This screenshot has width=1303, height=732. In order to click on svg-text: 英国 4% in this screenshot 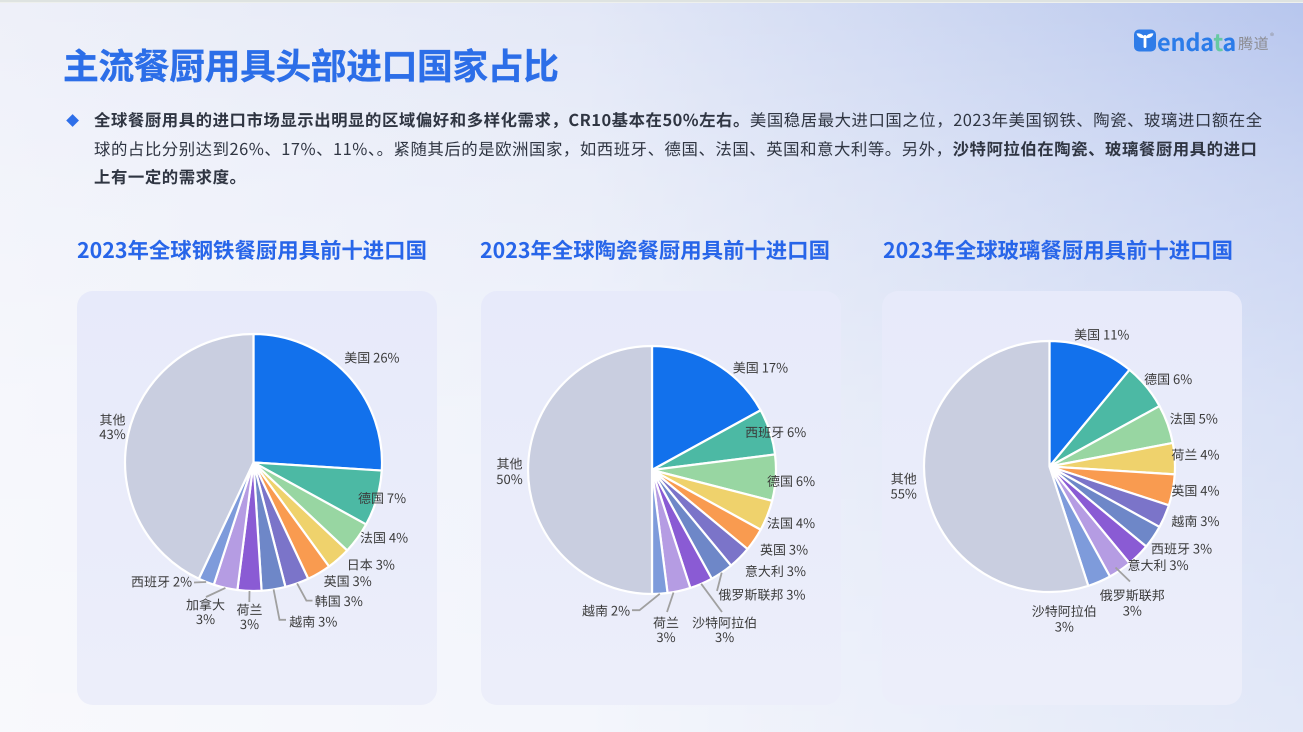, I will do `click(1195, 489)`.